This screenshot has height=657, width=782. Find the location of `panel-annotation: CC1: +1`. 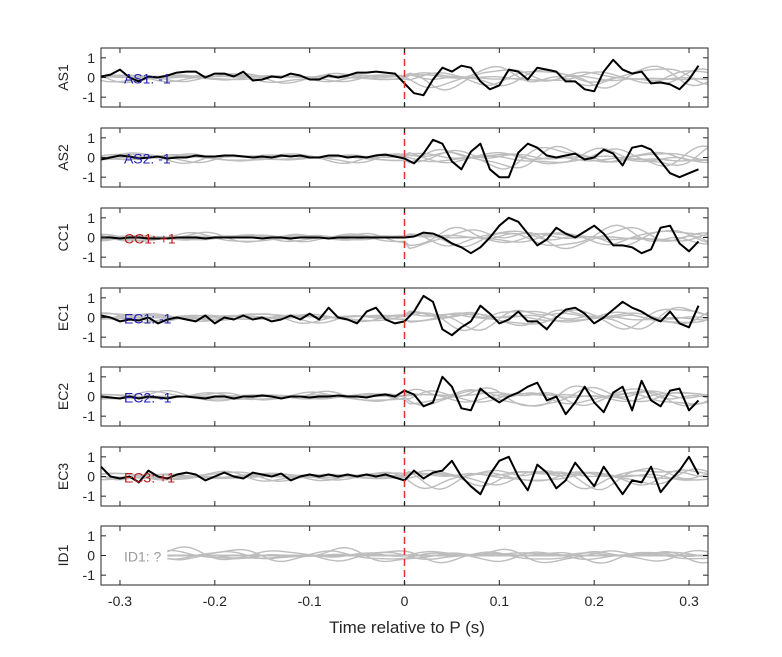

panel-annotation: CC1: +1 is located at coordinates (150, 239).